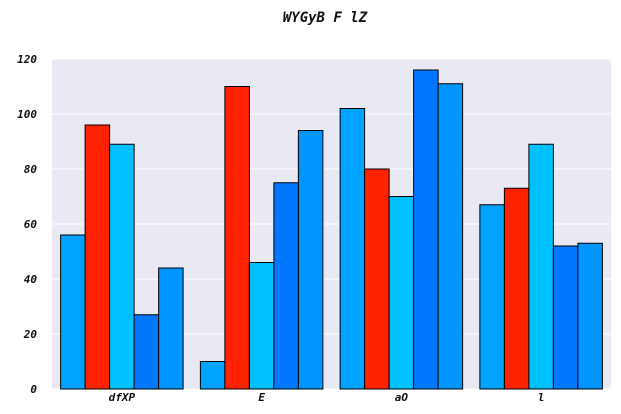 This screenshot has height=414, width=621. What do you see at coordinates (31, 279) in the screenshot?
I see `y-tick-label: 40` at bounding box center [31, 279].